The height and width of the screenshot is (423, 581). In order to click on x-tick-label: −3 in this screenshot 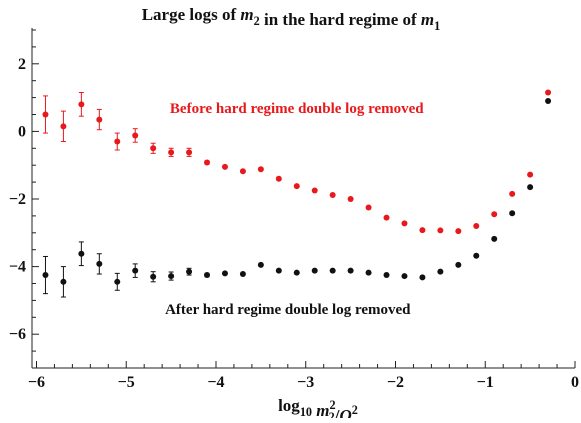, I will do `click(305, 382)`.